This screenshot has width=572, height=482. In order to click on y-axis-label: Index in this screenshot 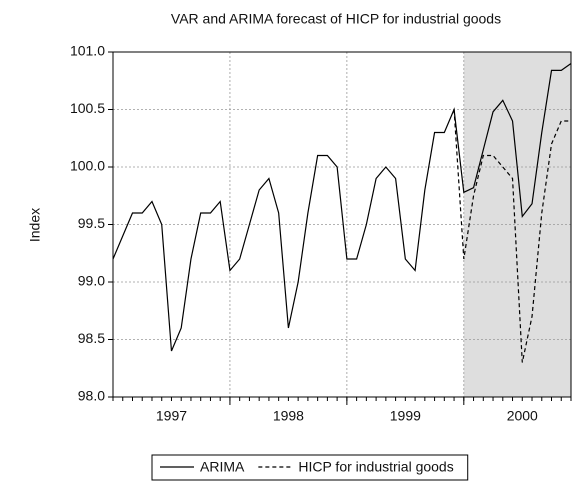, I will do `click(35, 225)`.